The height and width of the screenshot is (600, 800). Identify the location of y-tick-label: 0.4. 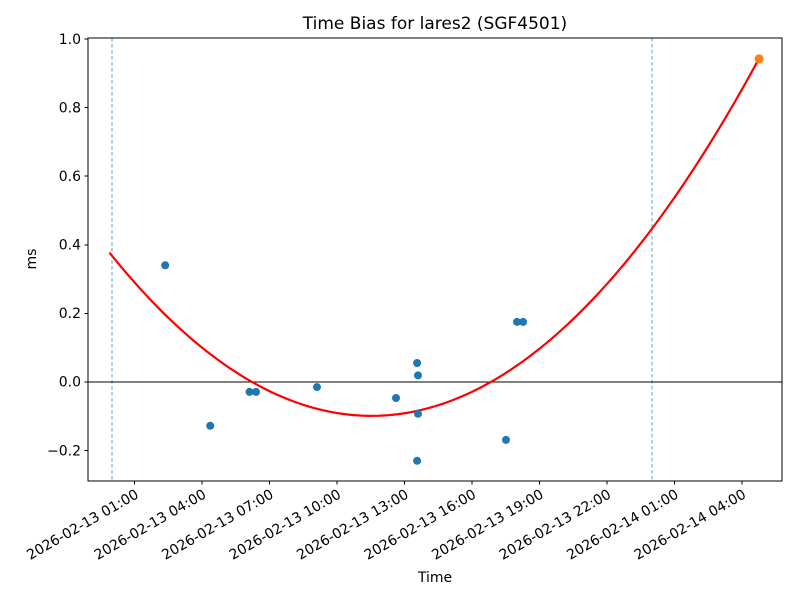
(70, 246).